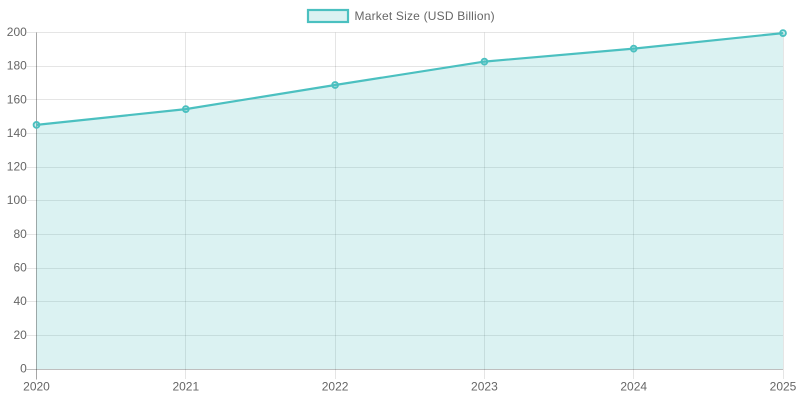 The image size is (800, 400). Describe the element at coordinates (17, 99) in the screenshot. I see `svg-text: 160` at that location.